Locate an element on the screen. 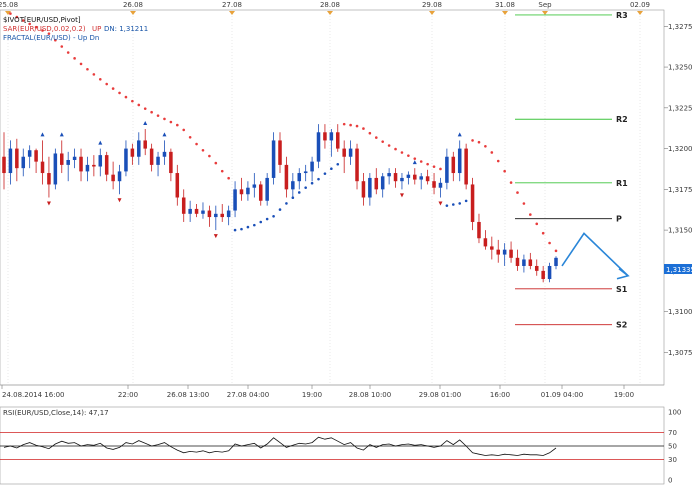  top-date-label: 25.08 is located at coordinates (9, 5).